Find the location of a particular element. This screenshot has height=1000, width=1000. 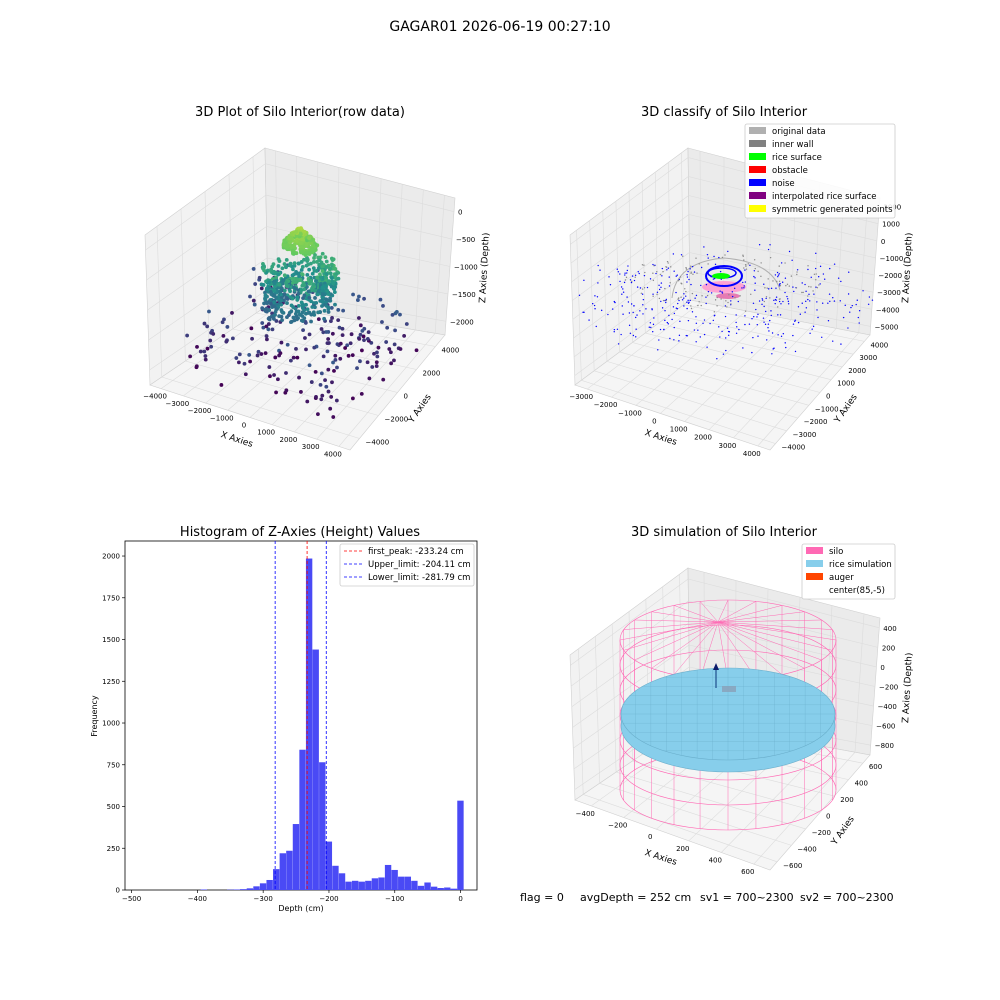

legend-swatch is located at coordinates (814, 550).